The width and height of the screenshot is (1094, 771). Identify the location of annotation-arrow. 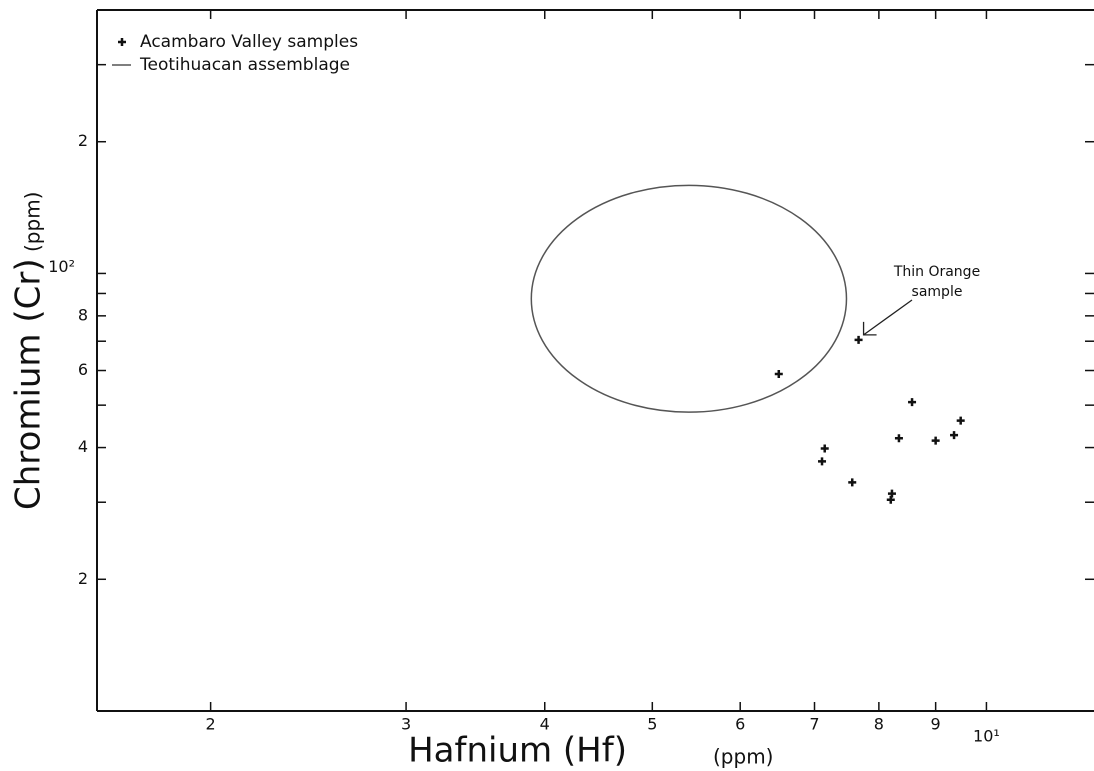
(887, 317).